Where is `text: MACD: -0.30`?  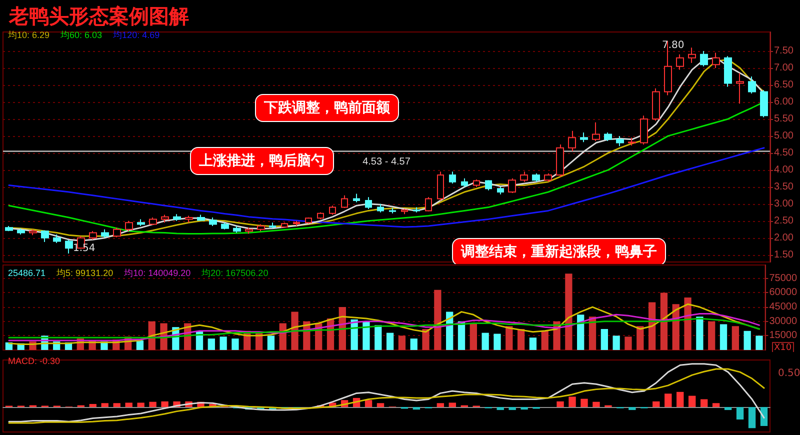 text: MACD: -0.30 is located at coordinates (34, 361).